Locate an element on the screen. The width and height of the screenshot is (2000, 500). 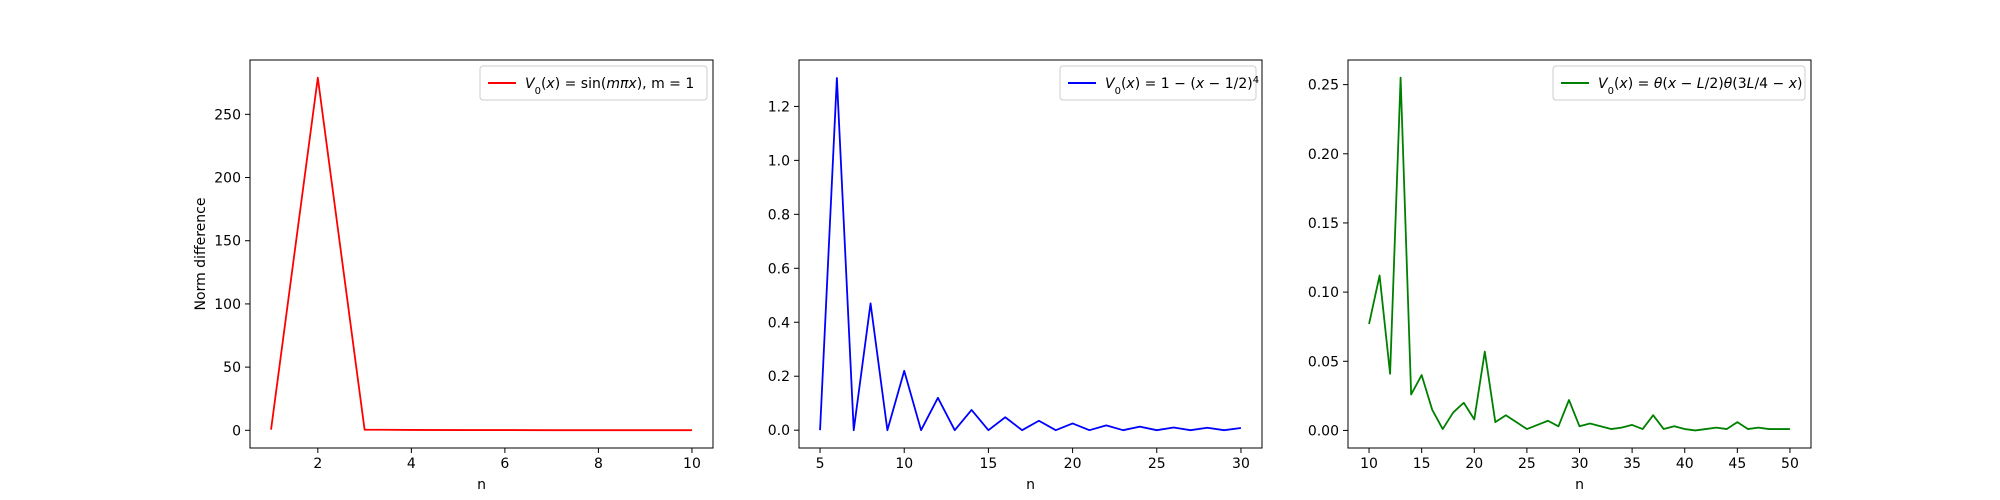
x-tick-label: 50 is located at coordinates (1790, 464).